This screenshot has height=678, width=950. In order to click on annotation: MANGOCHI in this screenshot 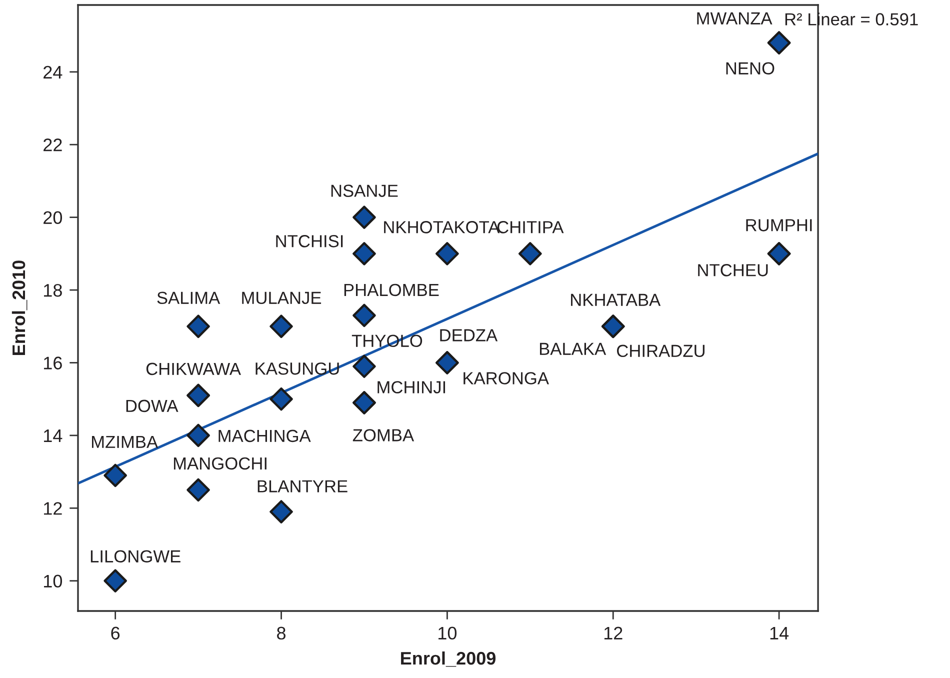, I will do `click(220, 463)`.